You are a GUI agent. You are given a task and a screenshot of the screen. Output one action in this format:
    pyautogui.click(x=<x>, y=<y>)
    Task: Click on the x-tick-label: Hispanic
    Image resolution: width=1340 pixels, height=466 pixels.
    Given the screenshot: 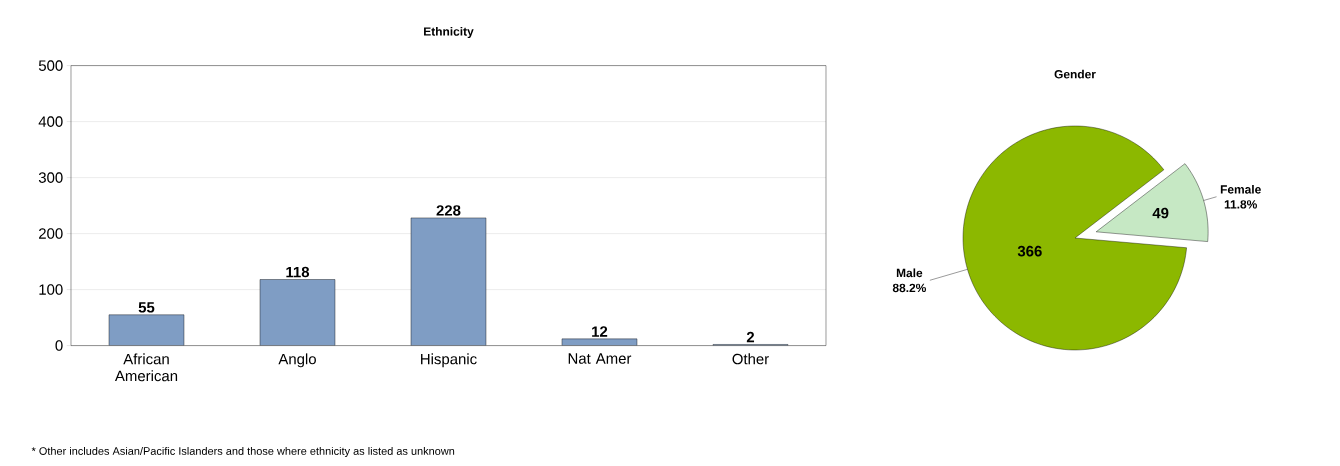 What is the action you would take?
    pyautogui.click(x=449, y=360)
    